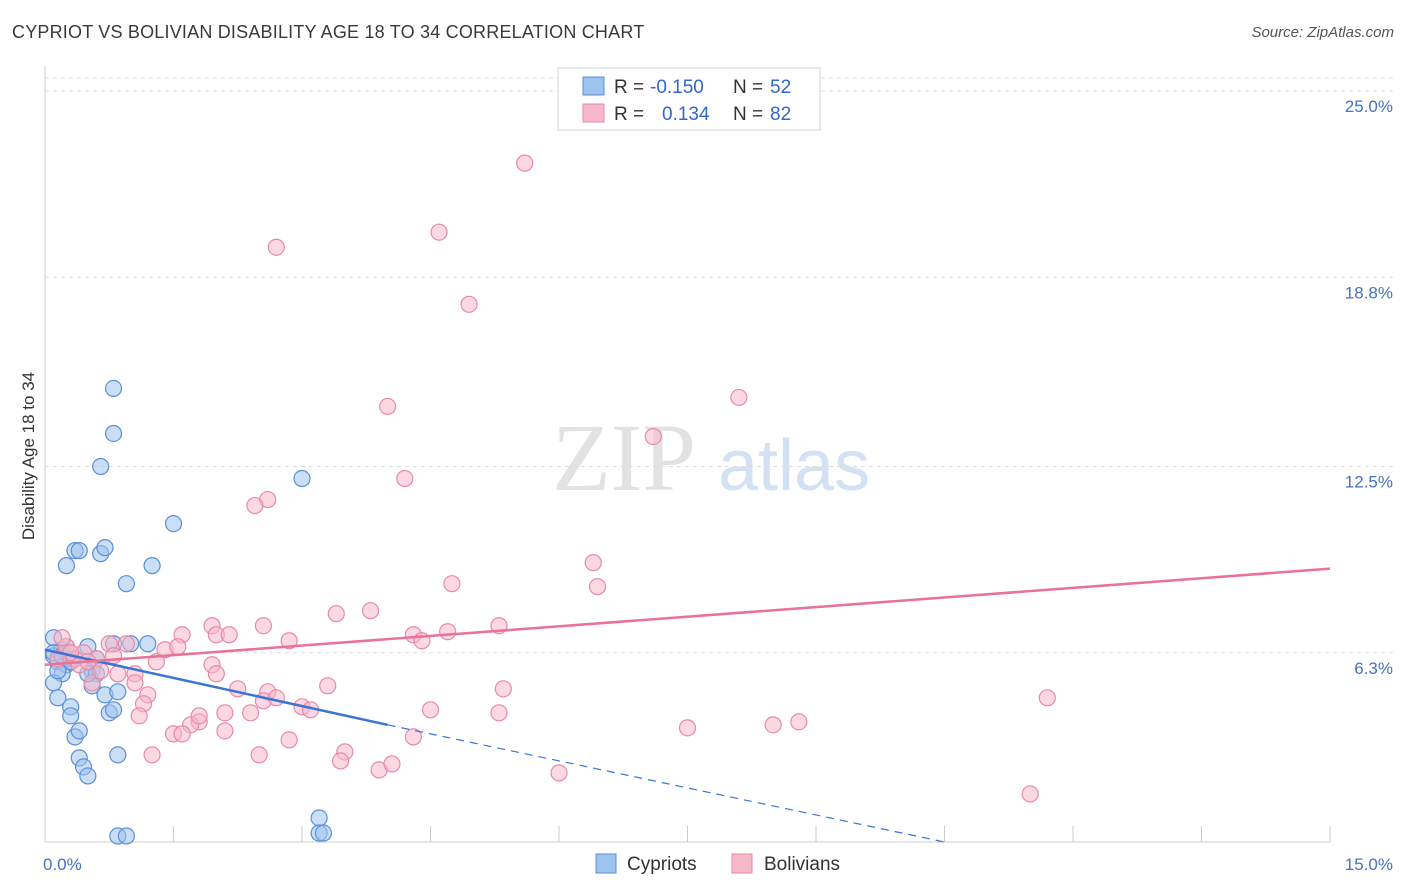 Image resolution: width=1406 pixels, height=892 pixels. I want to click on y-tick-label: 18.8%, so click(1369, 292).